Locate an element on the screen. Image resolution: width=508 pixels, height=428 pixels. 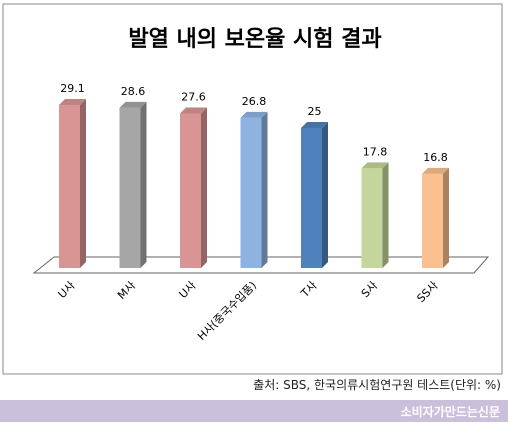
source-note: 출처: SBS, 한국의류시험연구원 테스트(단위: %) is located at coordinates (377, 385).